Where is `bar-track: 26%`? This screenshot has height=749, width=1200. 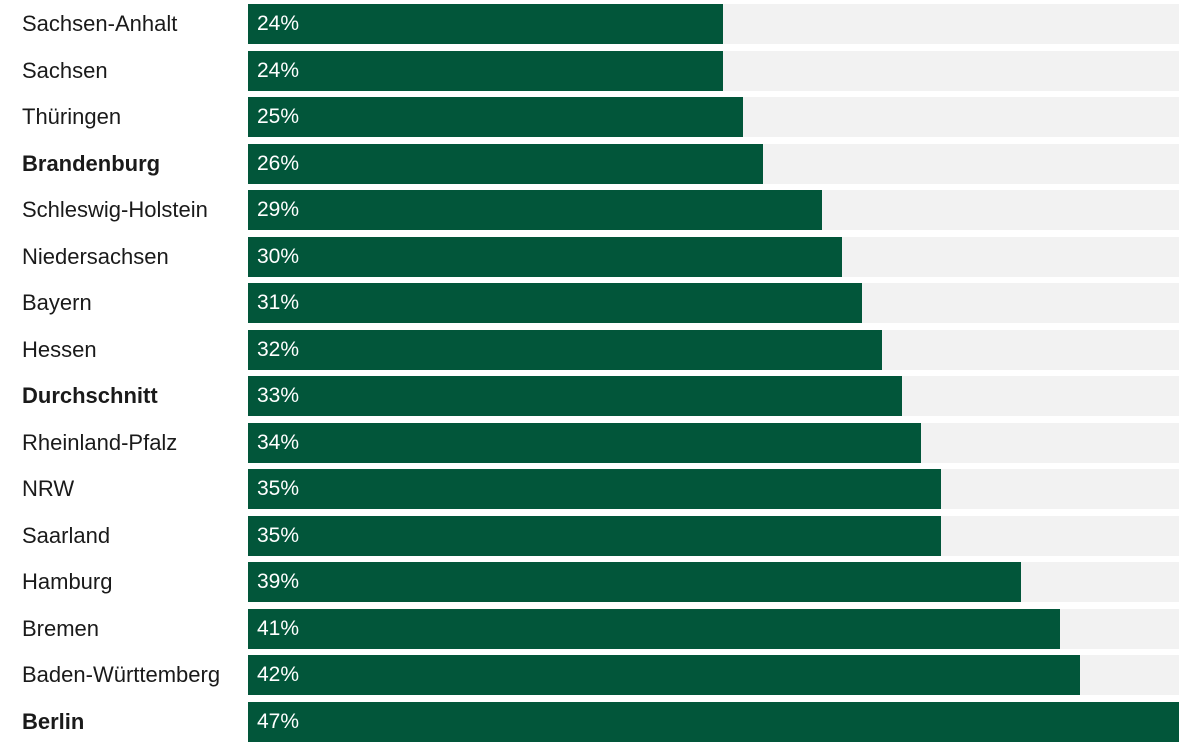 bar-track: 26% is located at coordinates (713, 163).